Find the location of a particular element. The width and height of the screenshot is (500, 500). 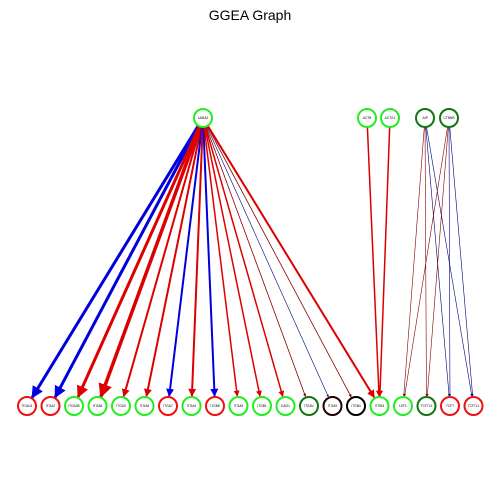

edge-lama2-itgb1 is located at coordinates (233, 261).